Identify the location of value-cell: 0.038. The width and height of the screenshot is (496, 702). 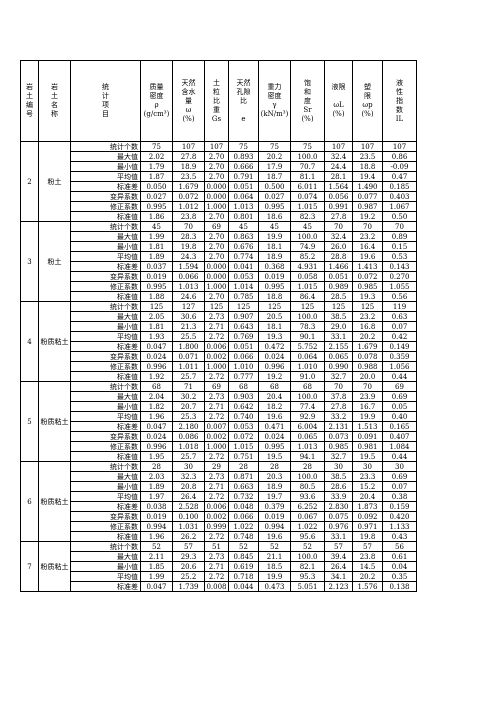
(156, 506).